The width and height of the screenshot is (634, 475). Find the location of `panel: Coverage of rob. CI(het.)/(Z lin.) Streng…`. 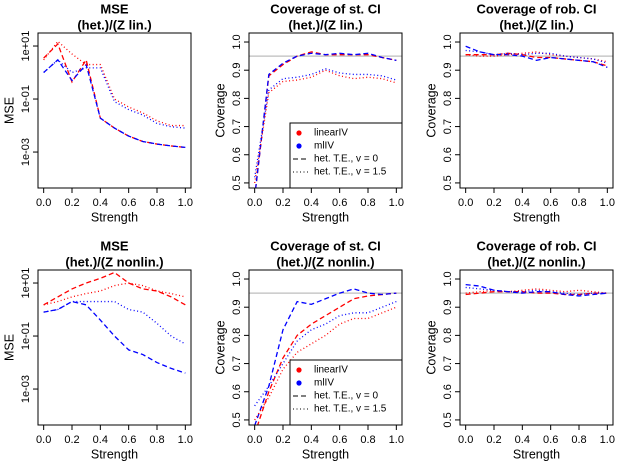

panel: Coverage of rob. CI(het.)/(Z lin.) Streng… is located at coordinates (519, 112).